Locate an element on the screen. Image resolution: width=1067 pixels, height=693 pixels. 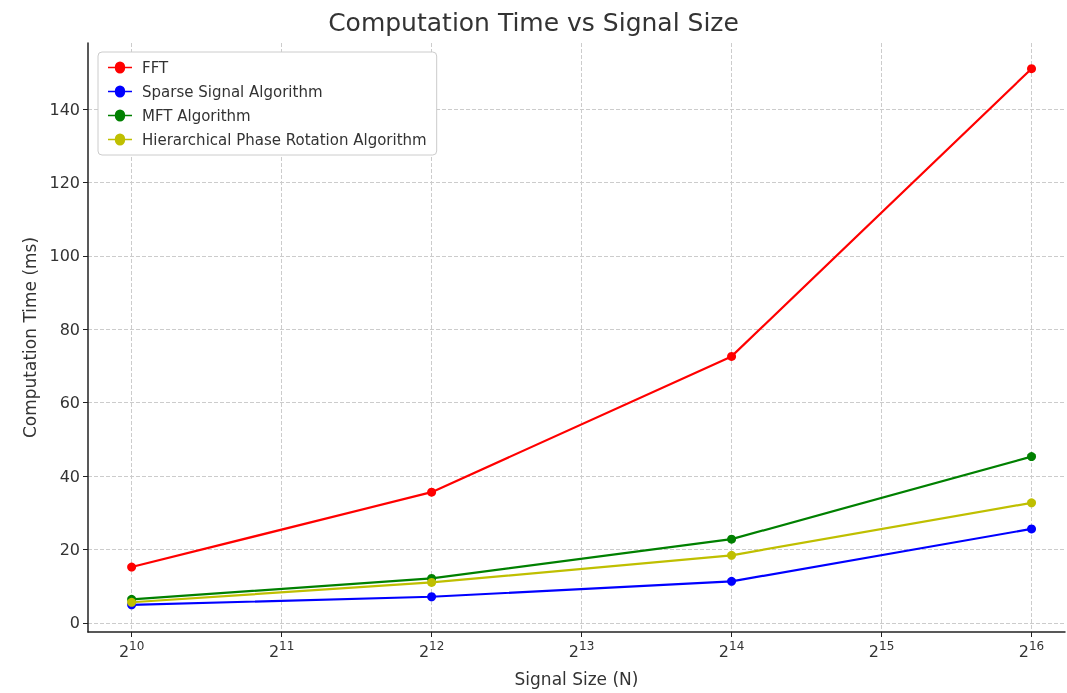
y-tick-label: 40 is located at coordinates (69, 476).